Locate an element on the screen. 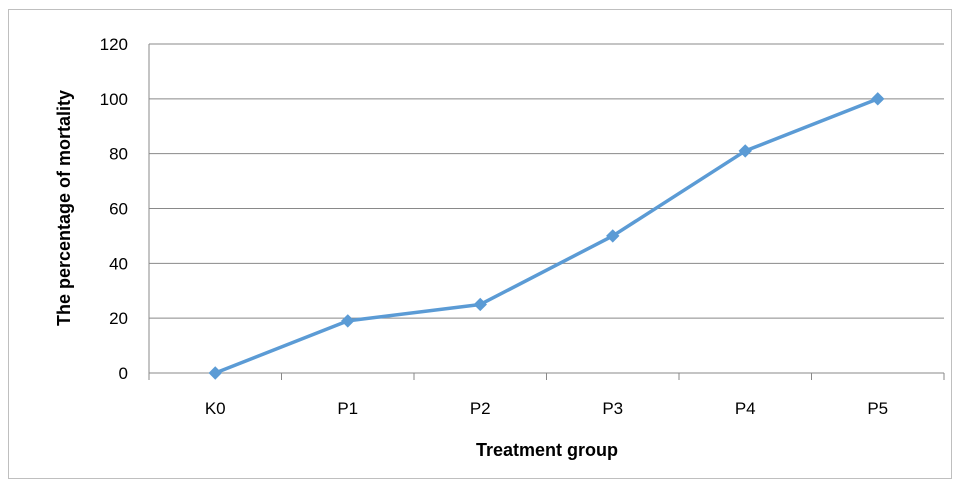 The image size is (959, 488). x-tick-label: P2 is located at coordinates (480, 408).